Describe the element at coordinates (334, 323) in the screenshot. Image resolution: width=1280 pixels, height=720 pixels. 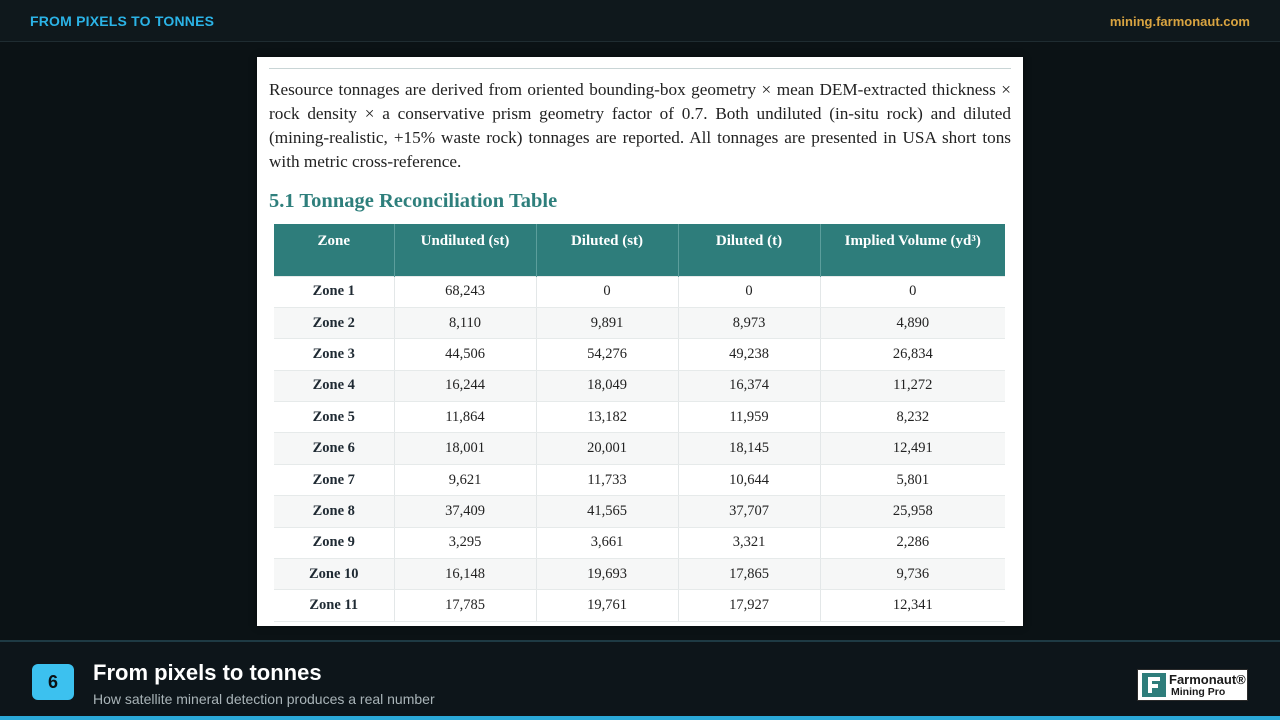
I see `zone-cell: Zone 2` at that location.